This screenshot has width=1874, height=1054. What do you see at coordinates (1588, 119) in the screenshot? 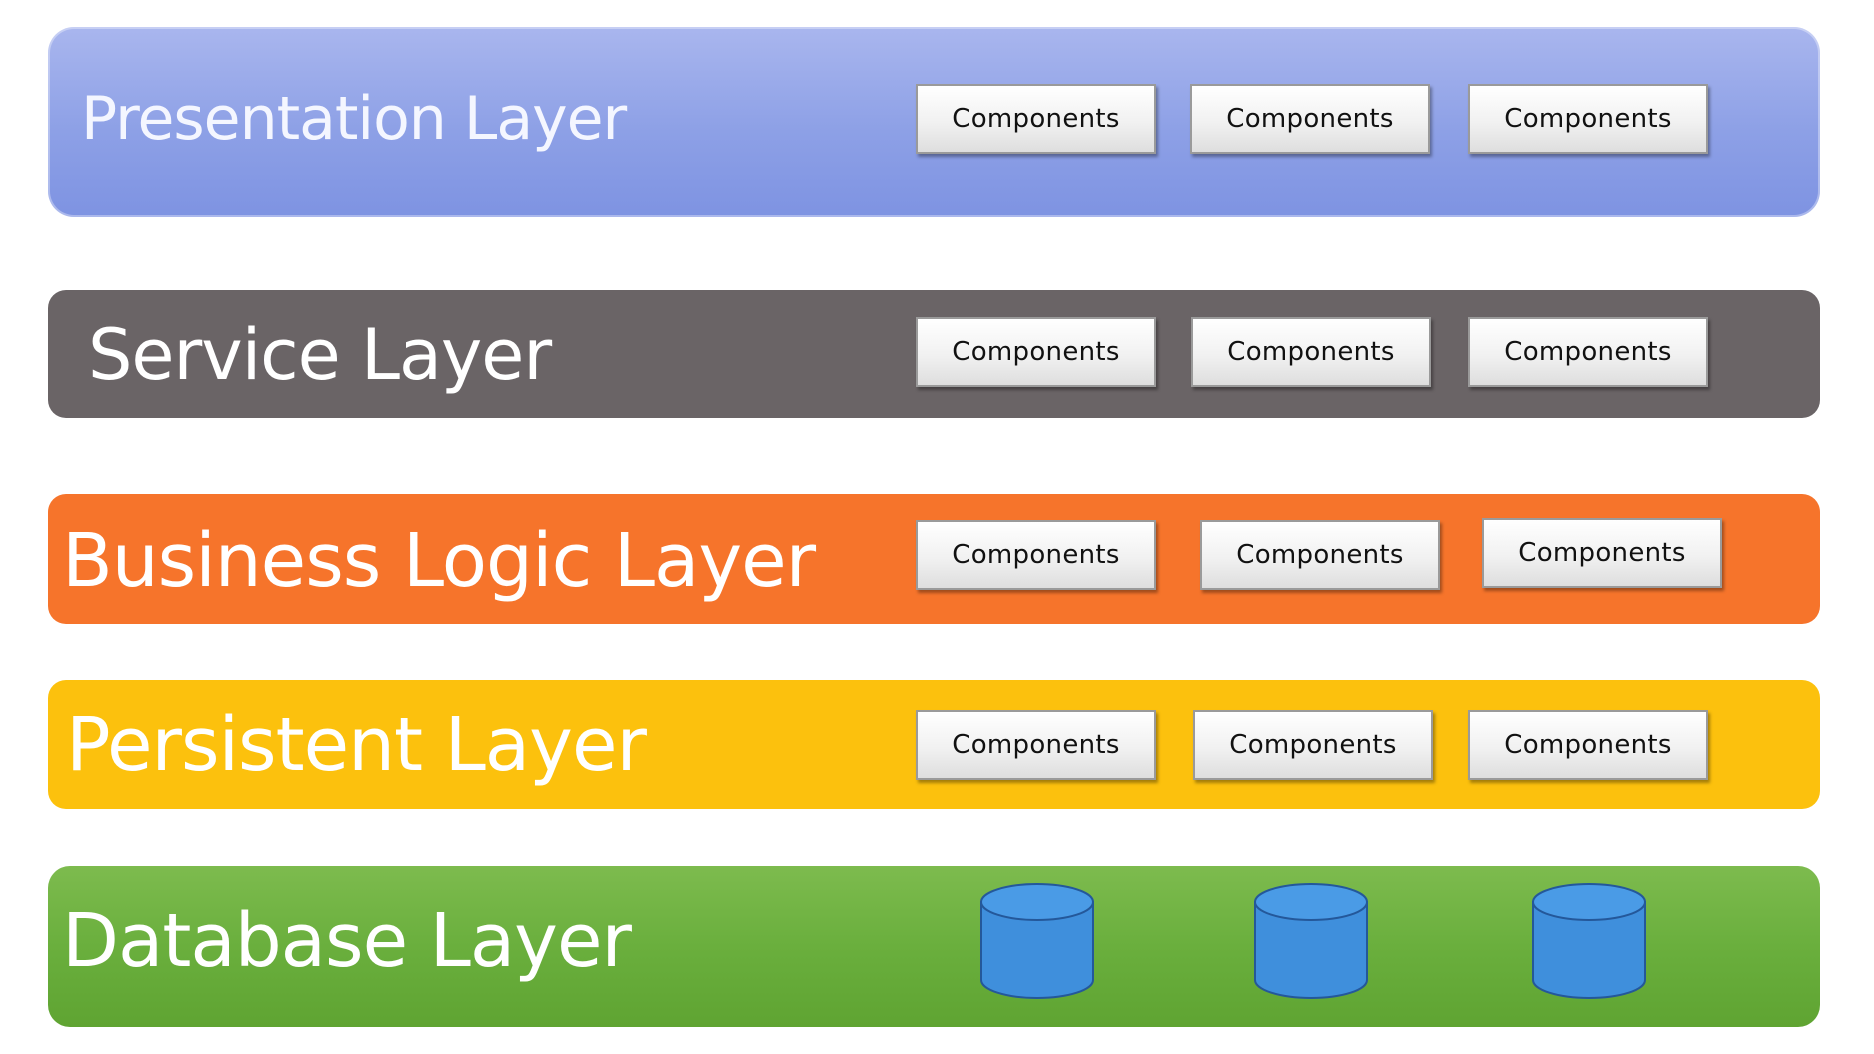
I see `presentation-component-3: Components` at bounding box center [1588, 119].